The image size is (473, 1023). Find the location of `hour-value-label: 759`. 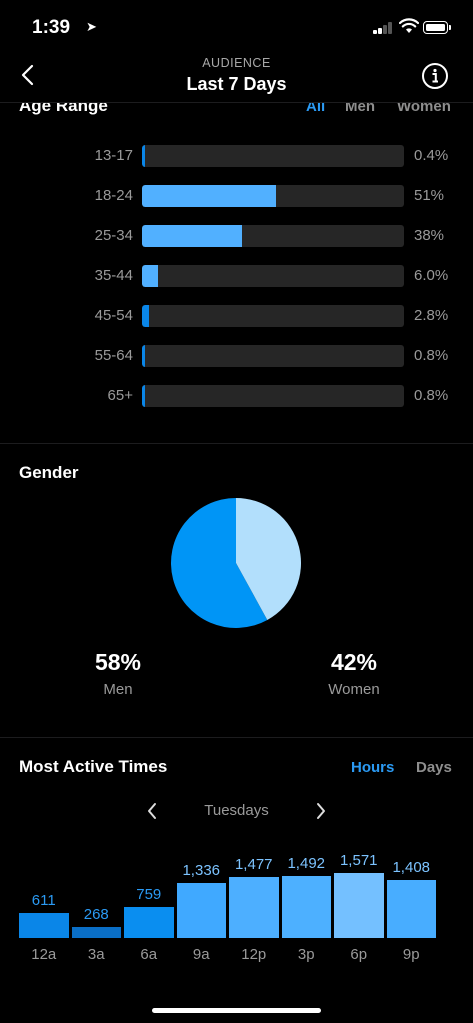

hour-value-label: 759 is located at coordinates (149, 894).